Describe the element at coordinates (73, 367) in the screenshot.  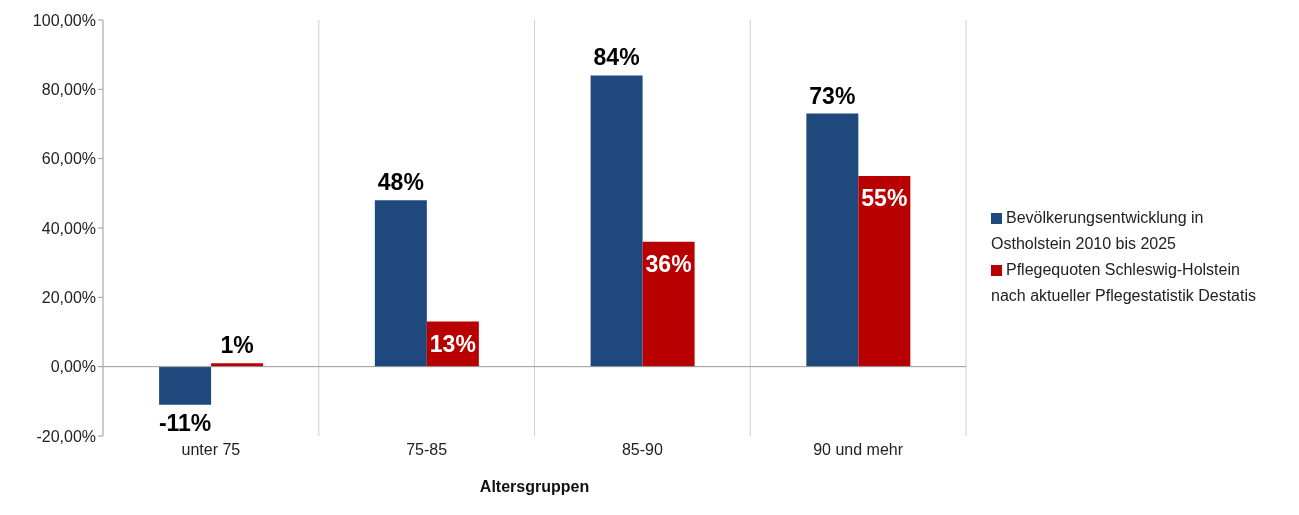
I see `y-tick-label: 0,00%` at that location.